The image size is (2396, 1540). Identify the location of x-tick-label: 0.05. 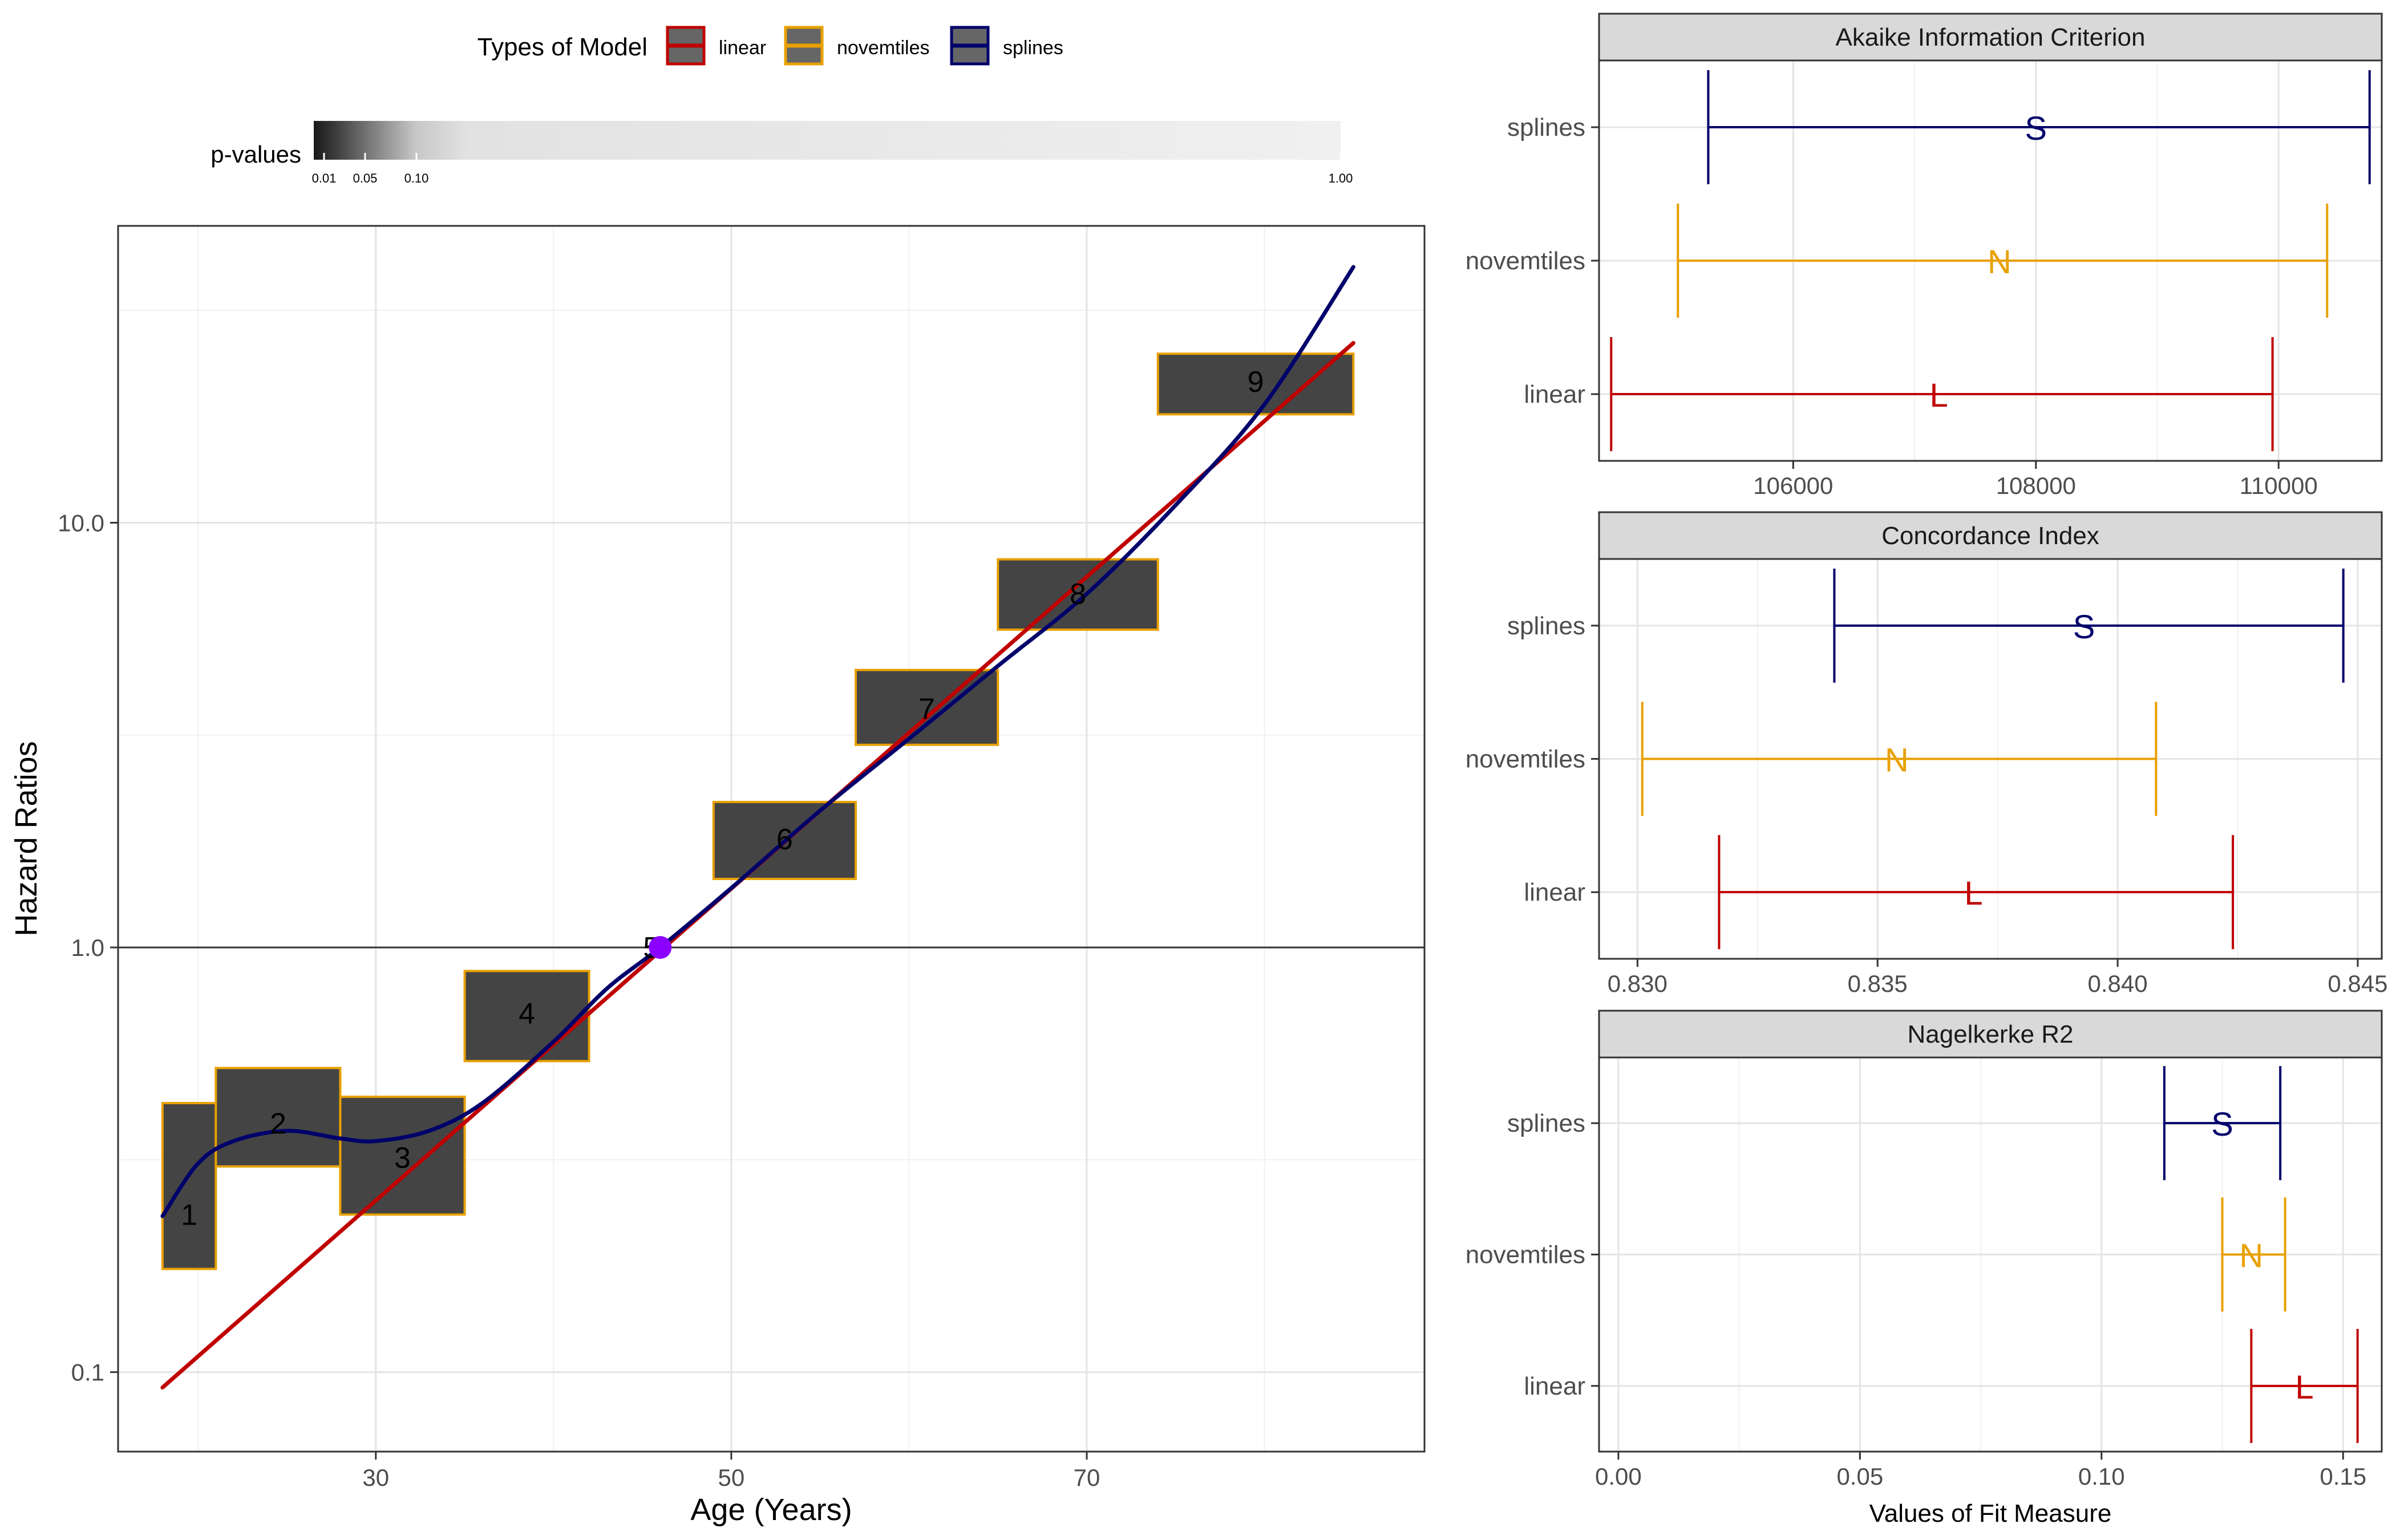
(1860, 1477).